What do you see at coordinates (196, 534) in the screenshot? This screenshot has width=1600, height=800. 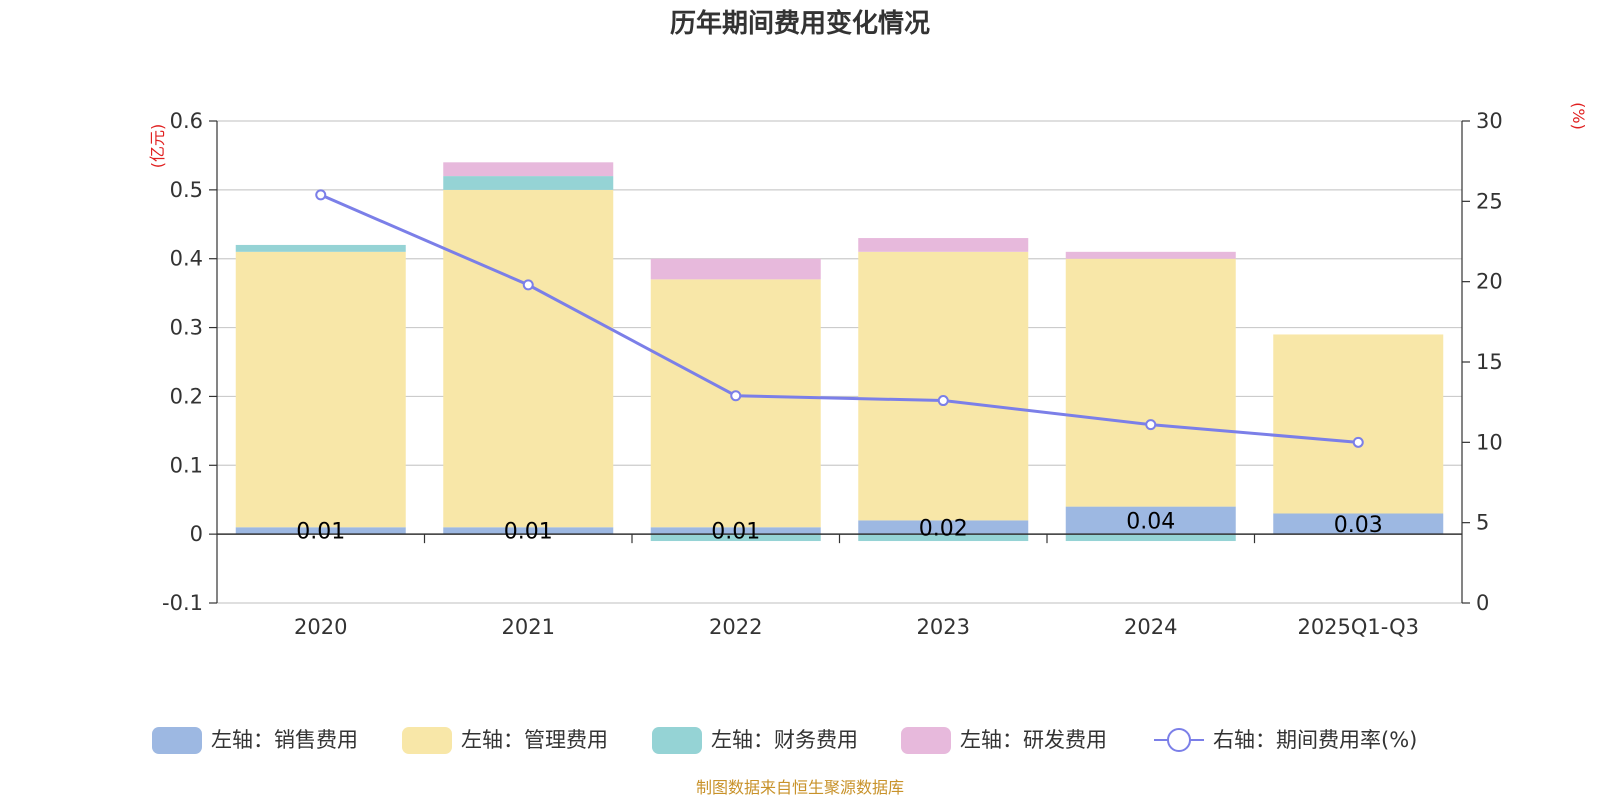 I see `left-tick-label: 0` at bounding box center [196, 534].